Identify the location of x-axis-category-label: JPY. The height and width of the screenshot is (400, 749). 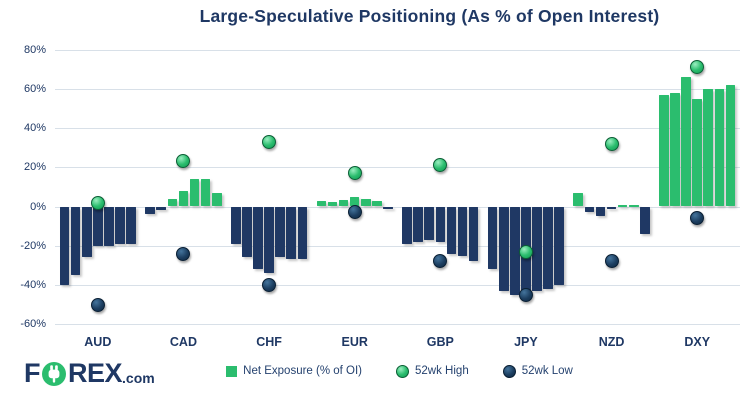
(526, 342).